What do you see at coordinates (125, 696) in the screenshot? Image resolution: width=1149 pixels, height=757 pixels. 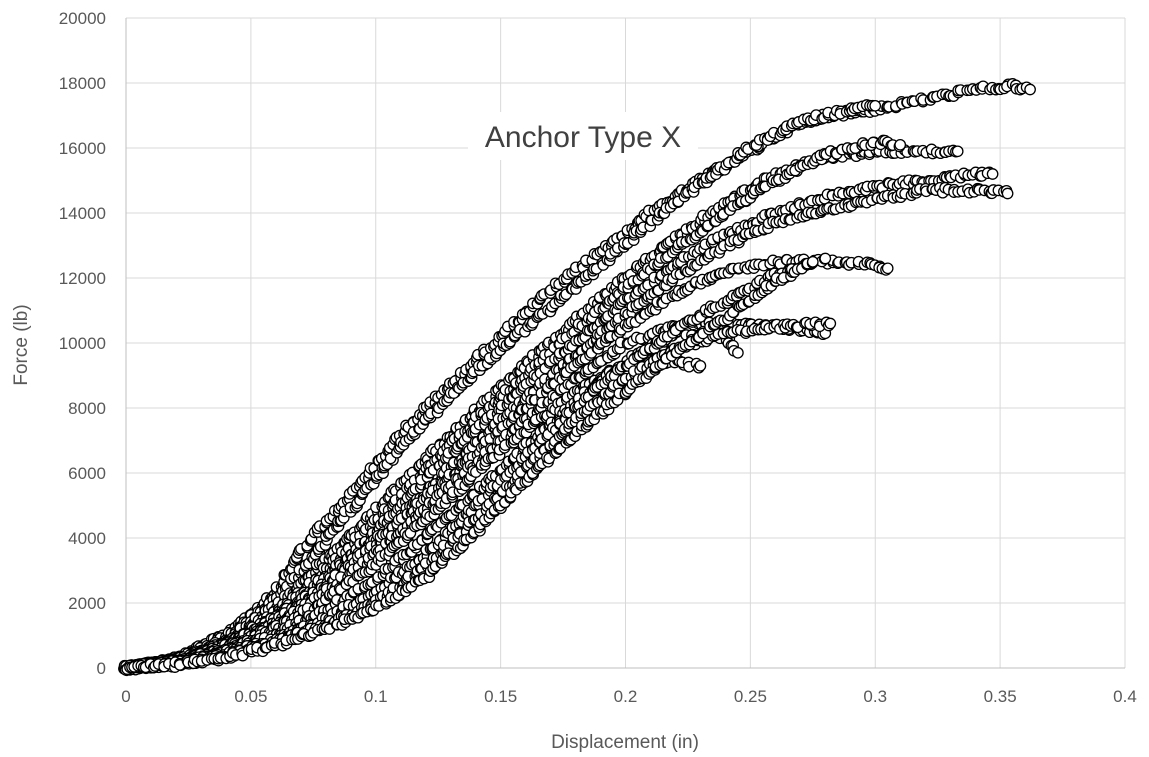 I see `x-tick-label: 0` at bounding box center [125, 696].